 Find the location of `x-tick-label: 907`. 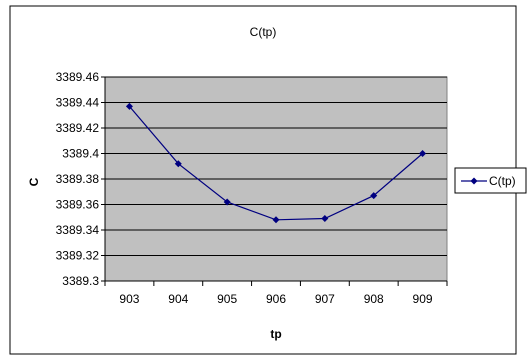

x-tick-label: 907 is located at coordinates (325, 299).